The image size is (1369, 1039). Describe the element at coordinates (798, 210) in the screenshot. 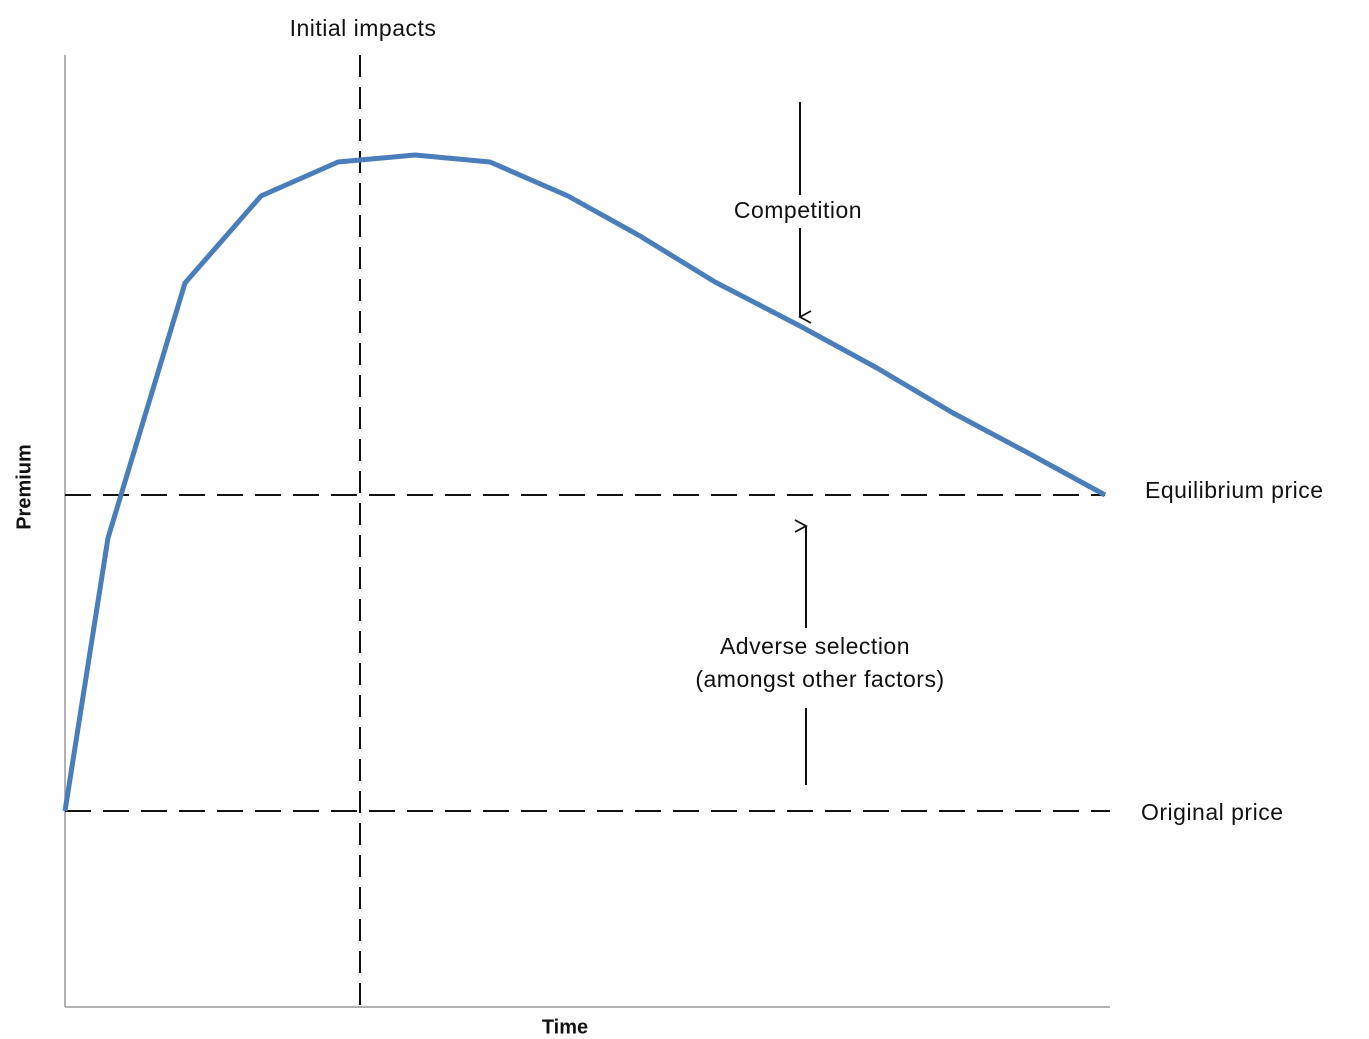

I see `label: Competition` at that location.